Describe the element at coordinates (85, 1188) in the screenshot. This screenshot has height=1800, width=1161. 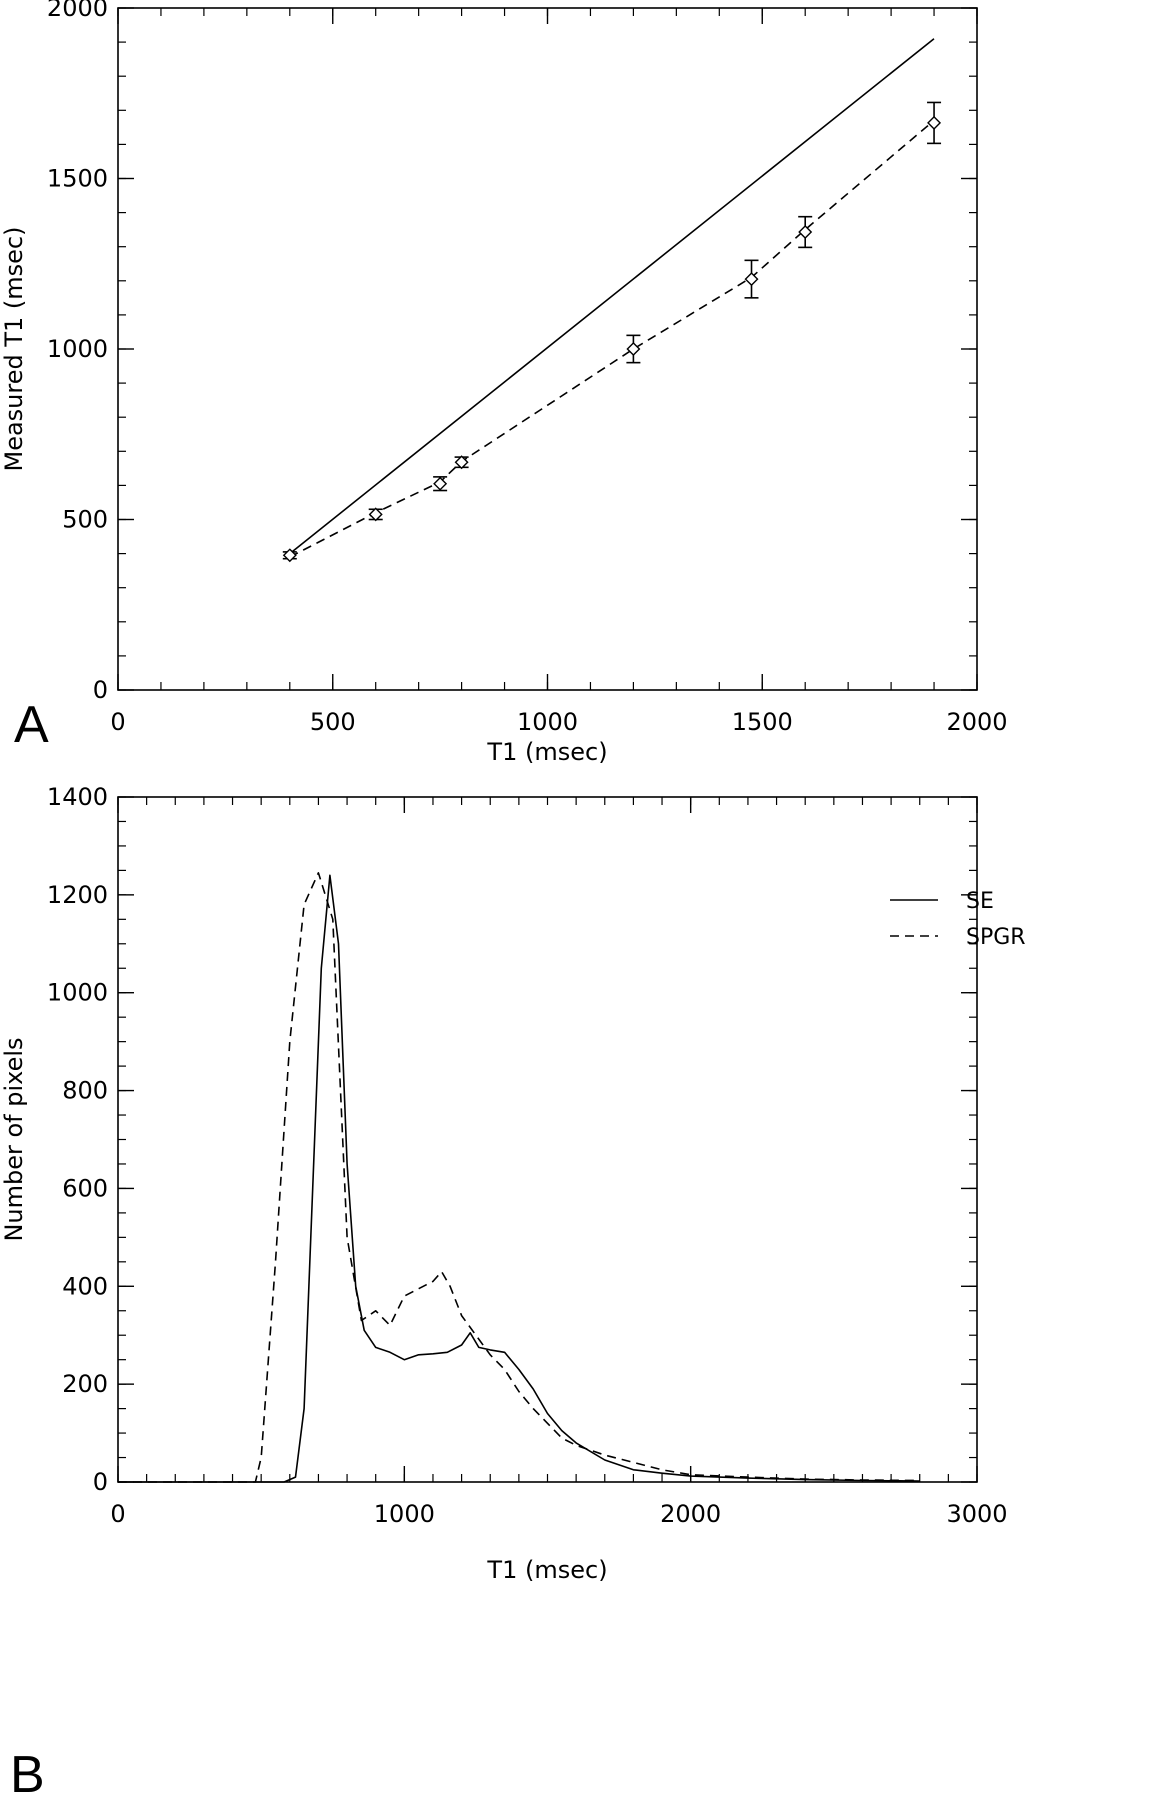
I see `y-tick-label: 600` at that location.